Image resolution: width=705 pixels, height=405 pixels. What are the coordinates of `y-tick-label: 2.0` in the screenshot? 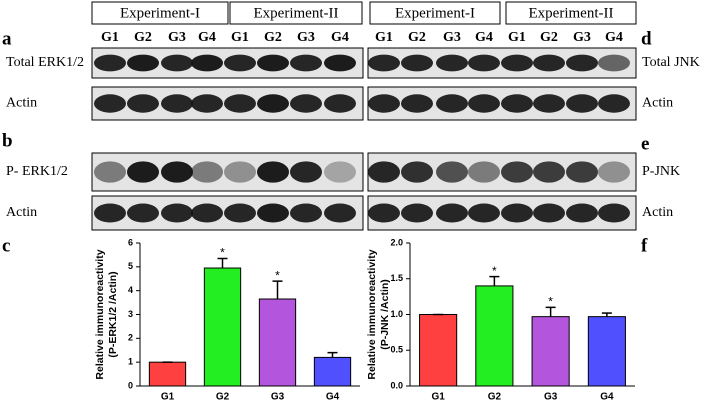 It's located at (396, 242).